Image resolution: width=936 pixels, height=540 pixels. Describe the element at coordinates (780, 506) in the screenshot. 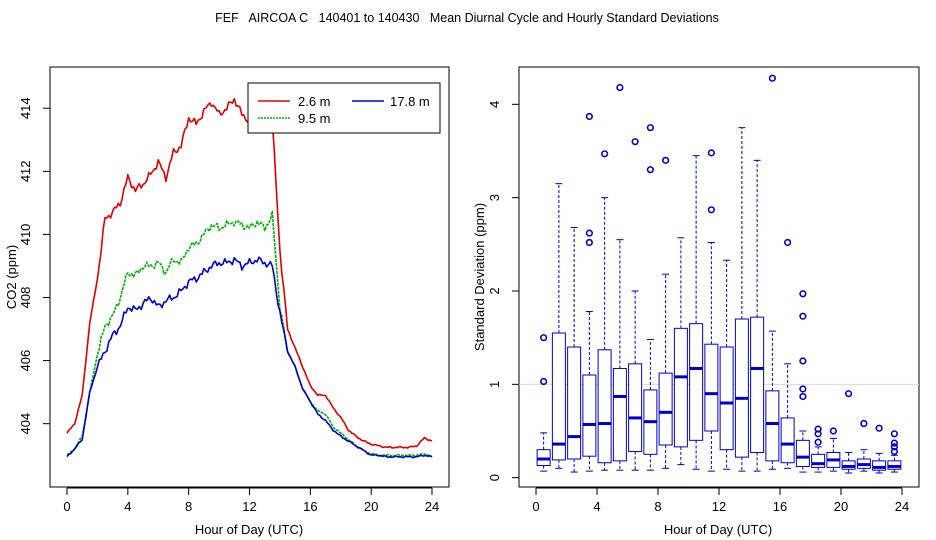

I see `right-x-tick-label: 16` at that location.